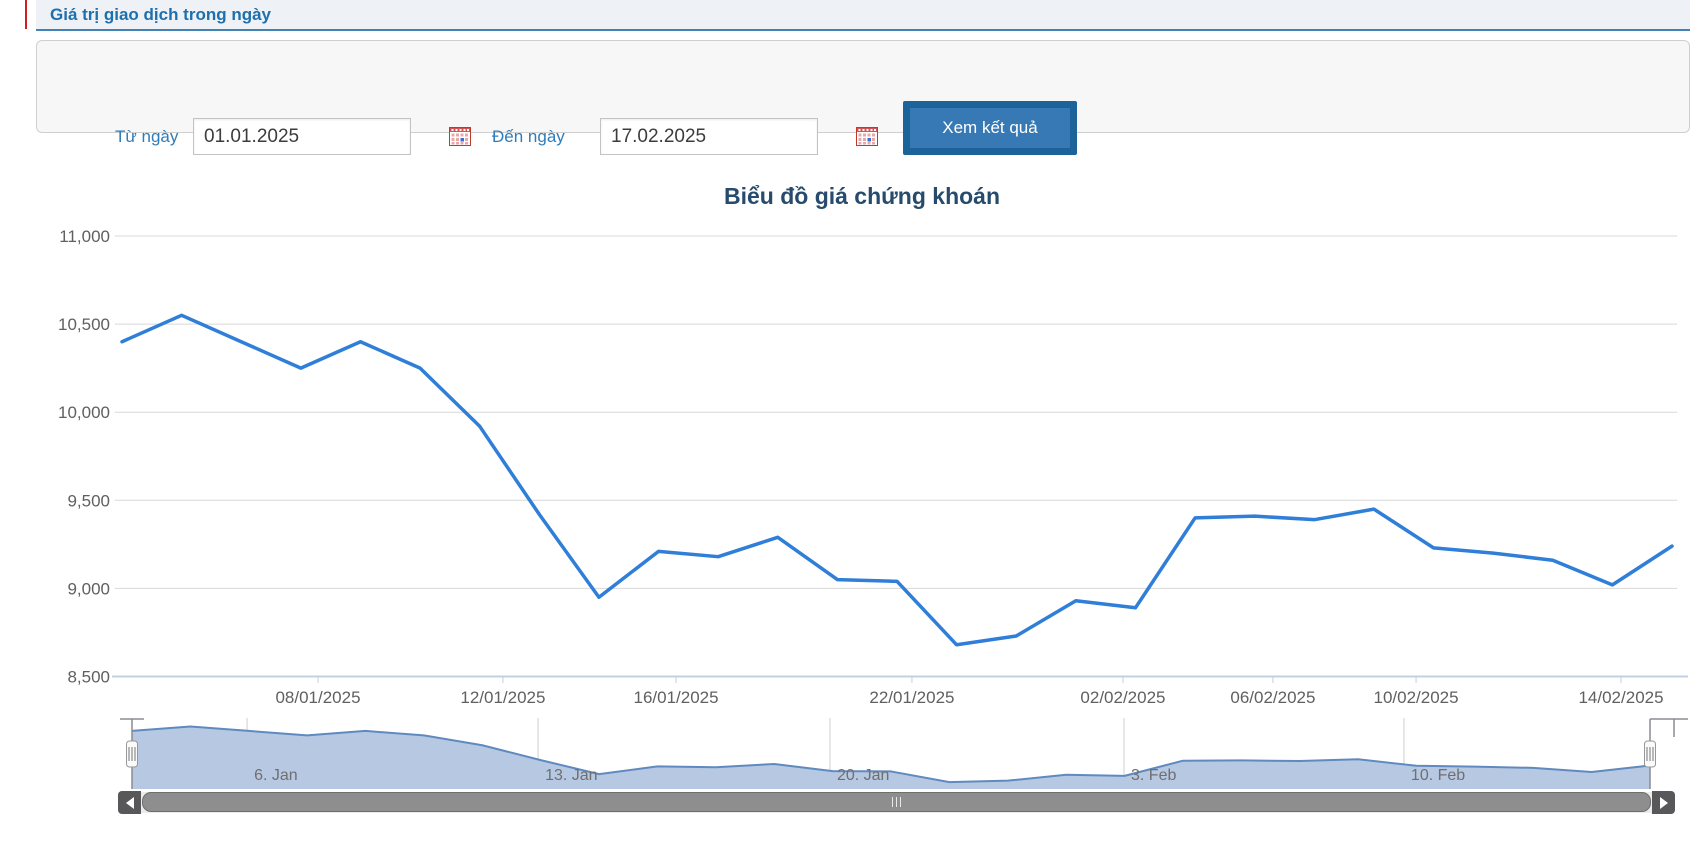 This screenshot has width=1703, height=845. I want to click on scroll-left-button, so click(129, 802).